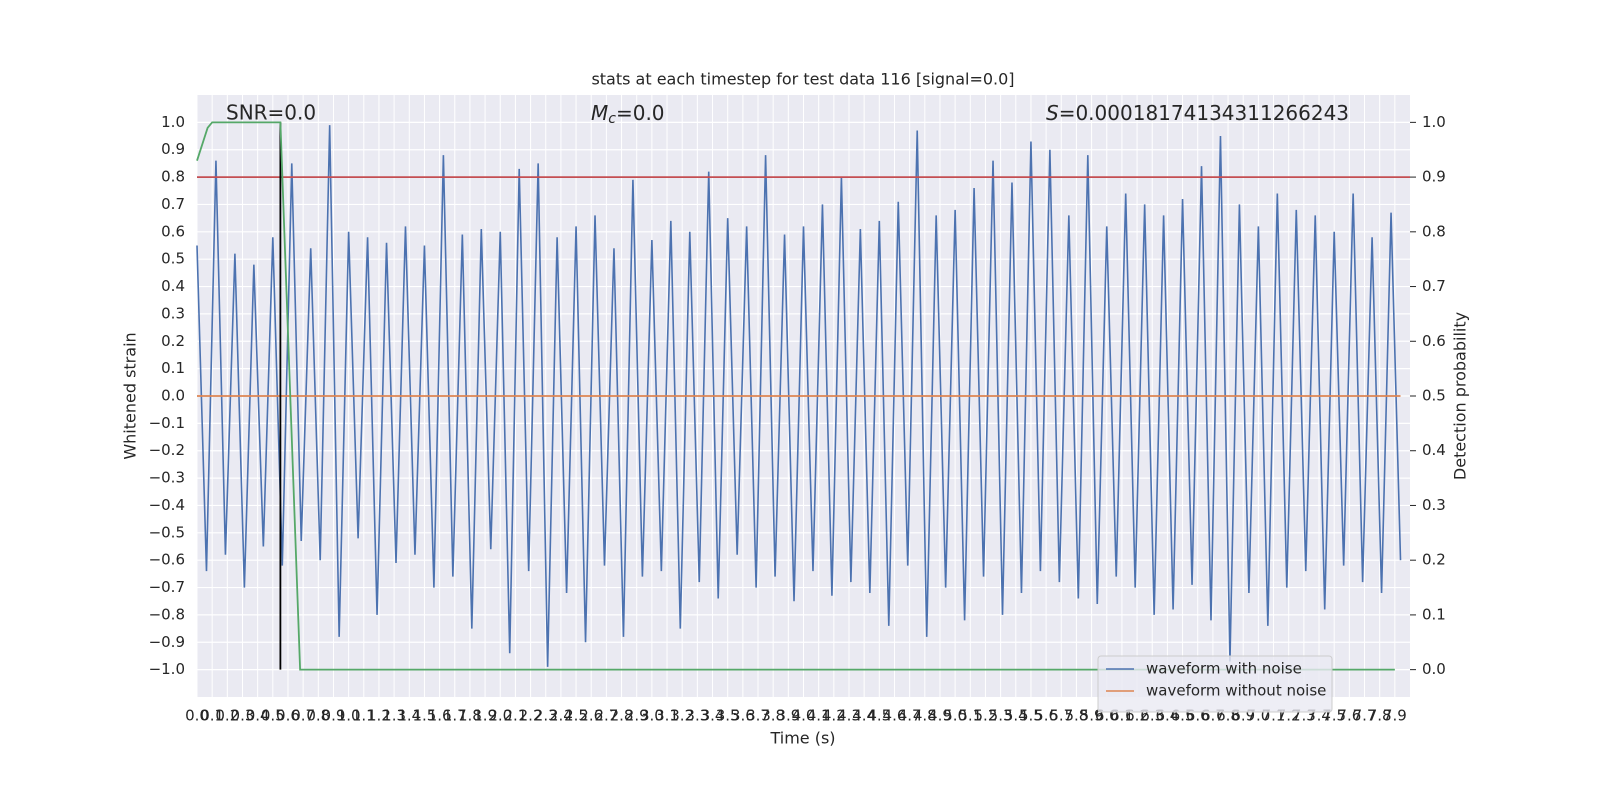 The width and height of the screenshot is (1600, 800). I want to click on y-tick-label: 1.0, so click(173, 122).